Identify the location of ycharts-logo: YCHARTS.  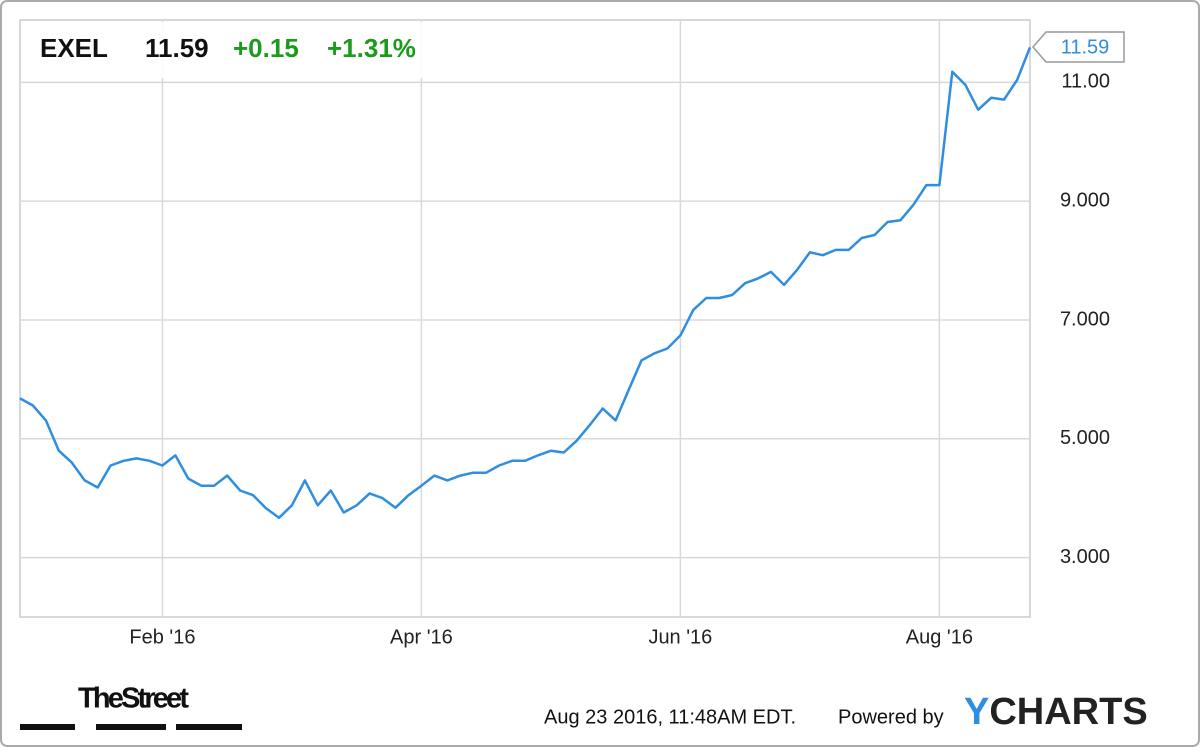
(1056, 712).